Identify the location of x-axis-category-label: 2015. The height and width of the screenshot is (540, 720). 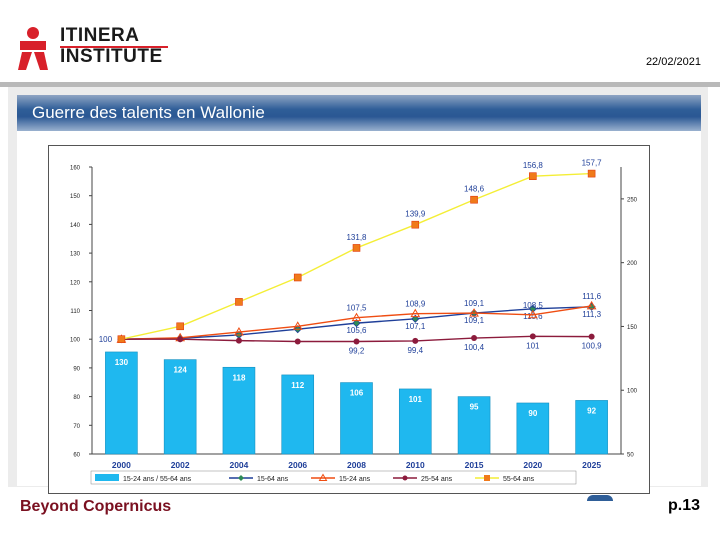
(474, 465).